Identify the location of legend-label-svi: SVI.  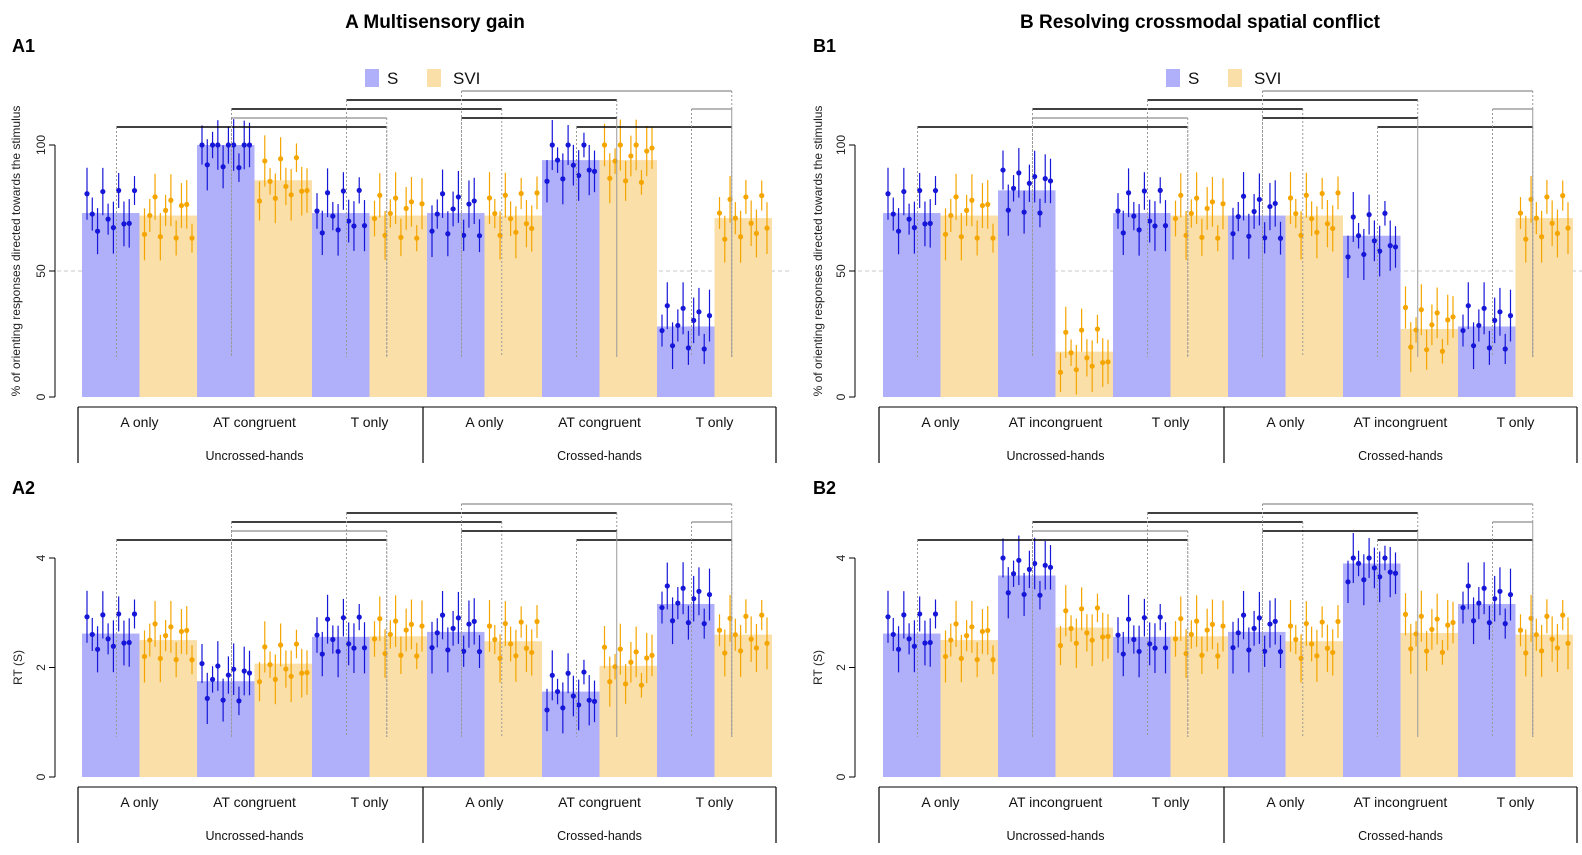
(1267, 78).